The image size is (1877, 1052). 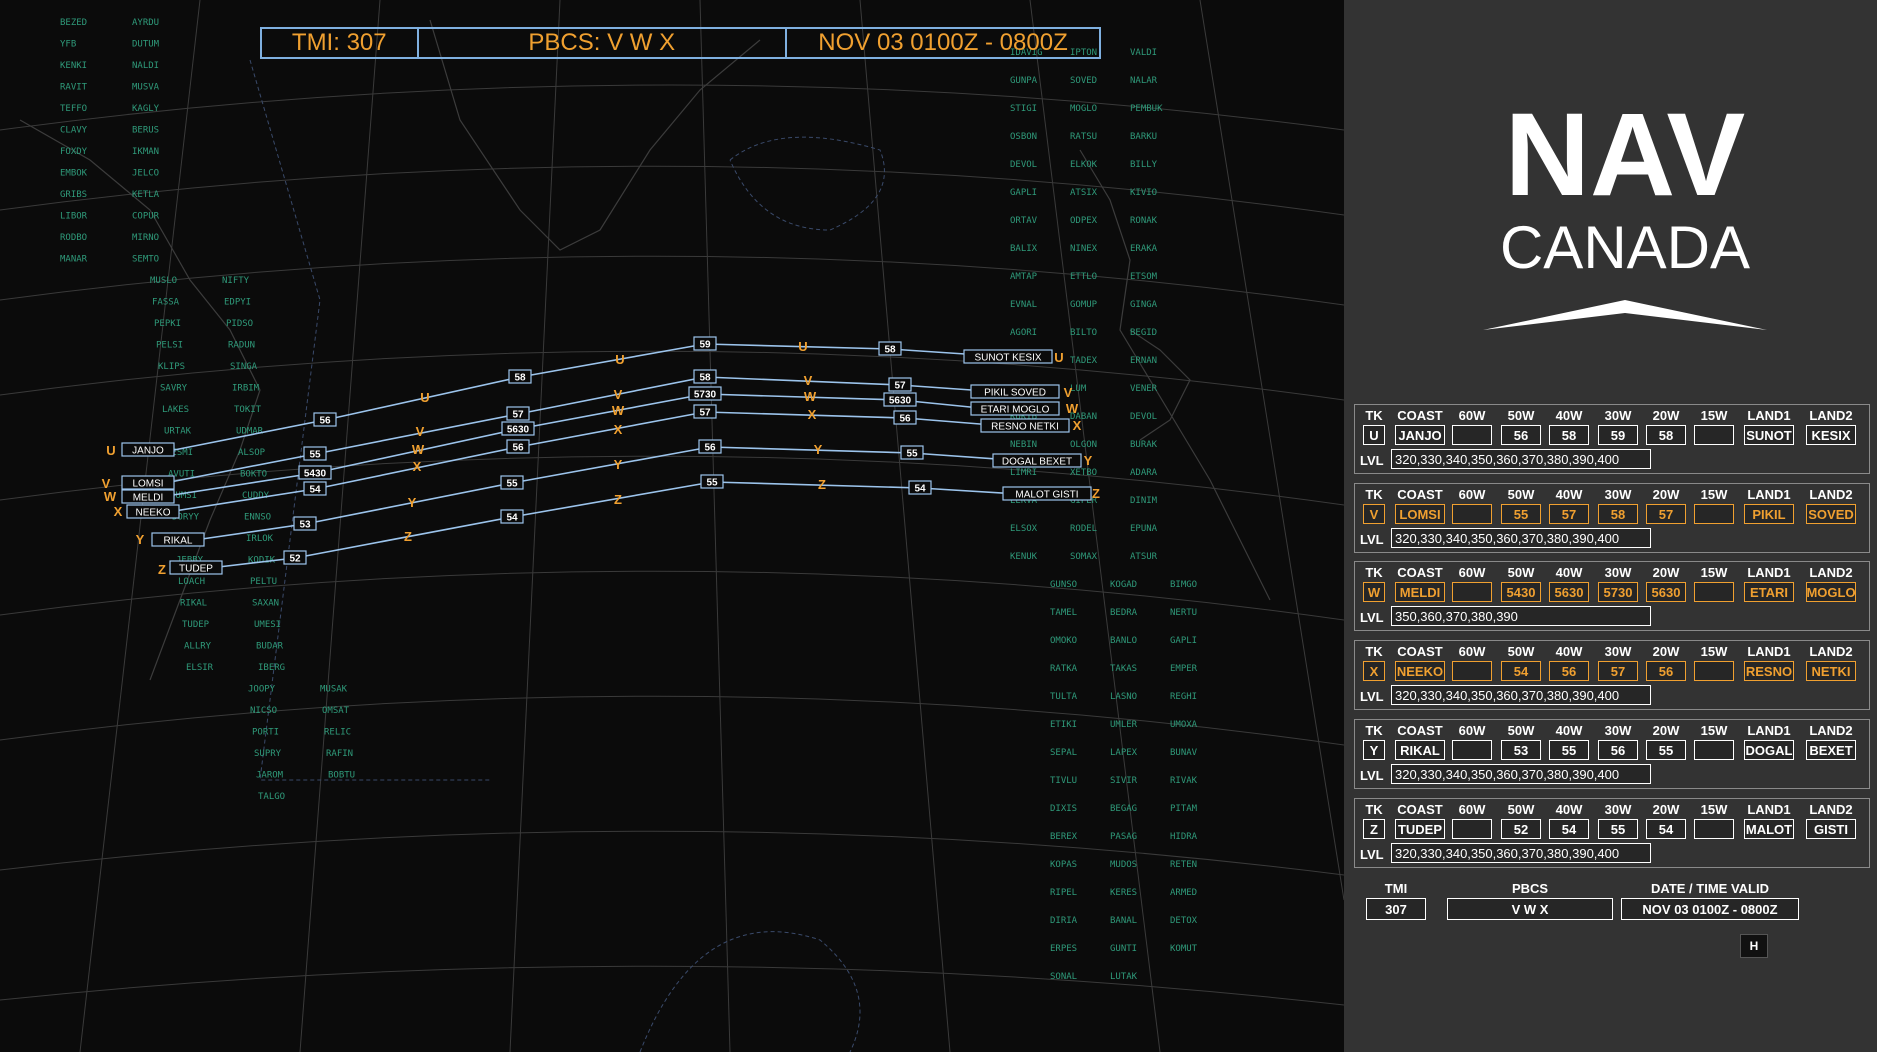 I want to click on w30-field: 59, so click(x=1618, y=435).